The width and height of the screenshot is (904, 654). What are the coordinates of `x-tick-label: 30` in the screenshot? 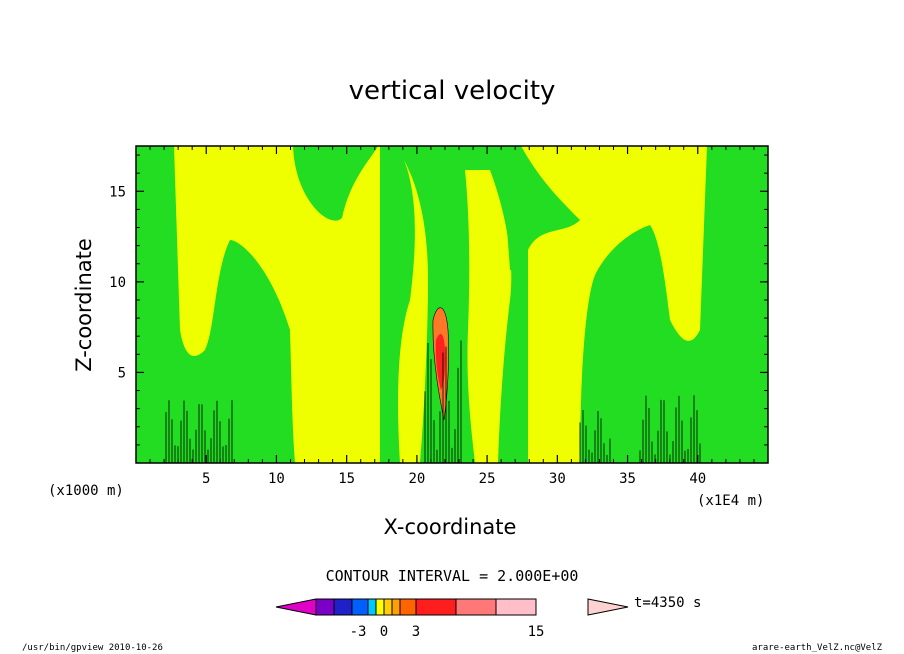 It's located at (557, 479).